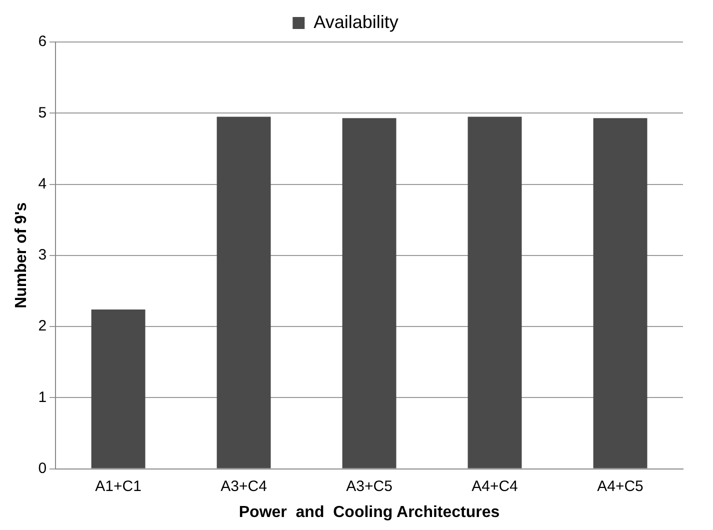 The image size is (713, 530). What do you see at coordinates (42, 183) in the screenshot?
I see `y-tick-label: 4` at bounding box center [42, 183].